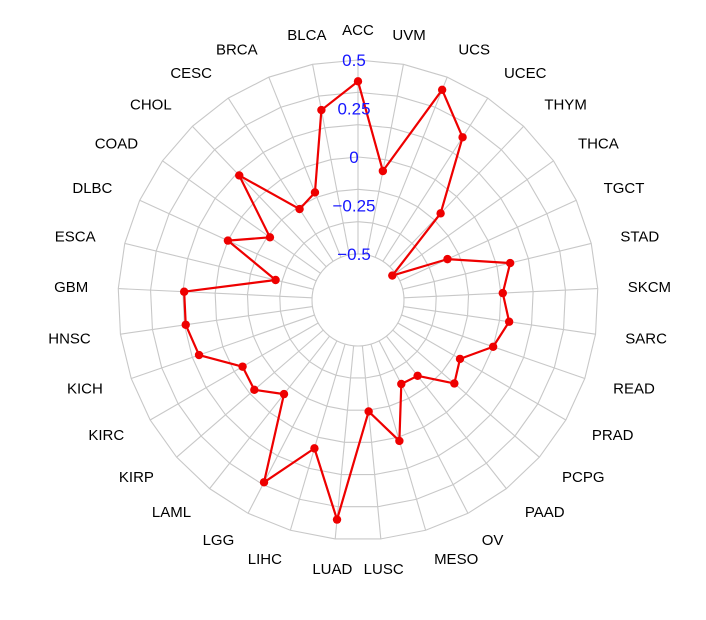 Image resolution: width=706 pixels, height=620 pixels. I want to click on category-label-esca: ESCA, so click(75, 236).